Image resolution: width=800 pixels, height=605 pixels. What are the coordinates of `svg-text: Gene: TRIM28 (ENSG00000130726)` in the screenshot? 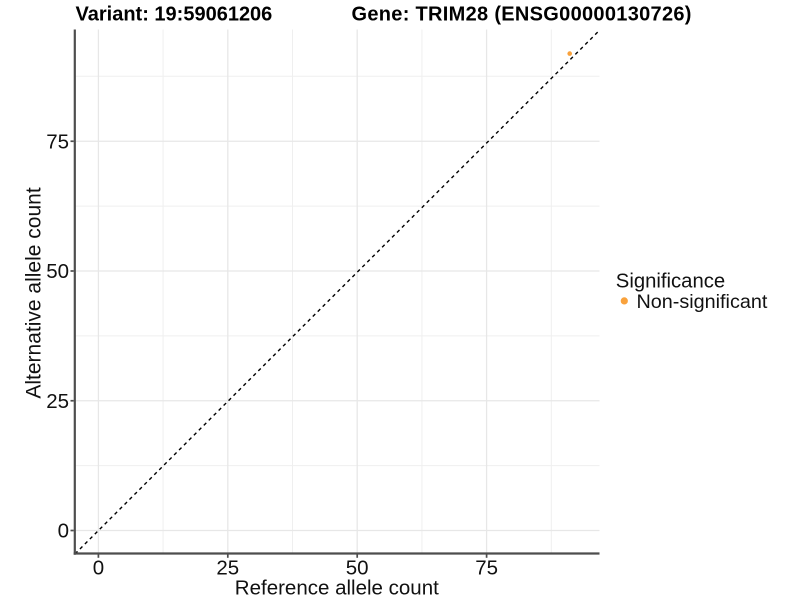 It's located at (522, 15).